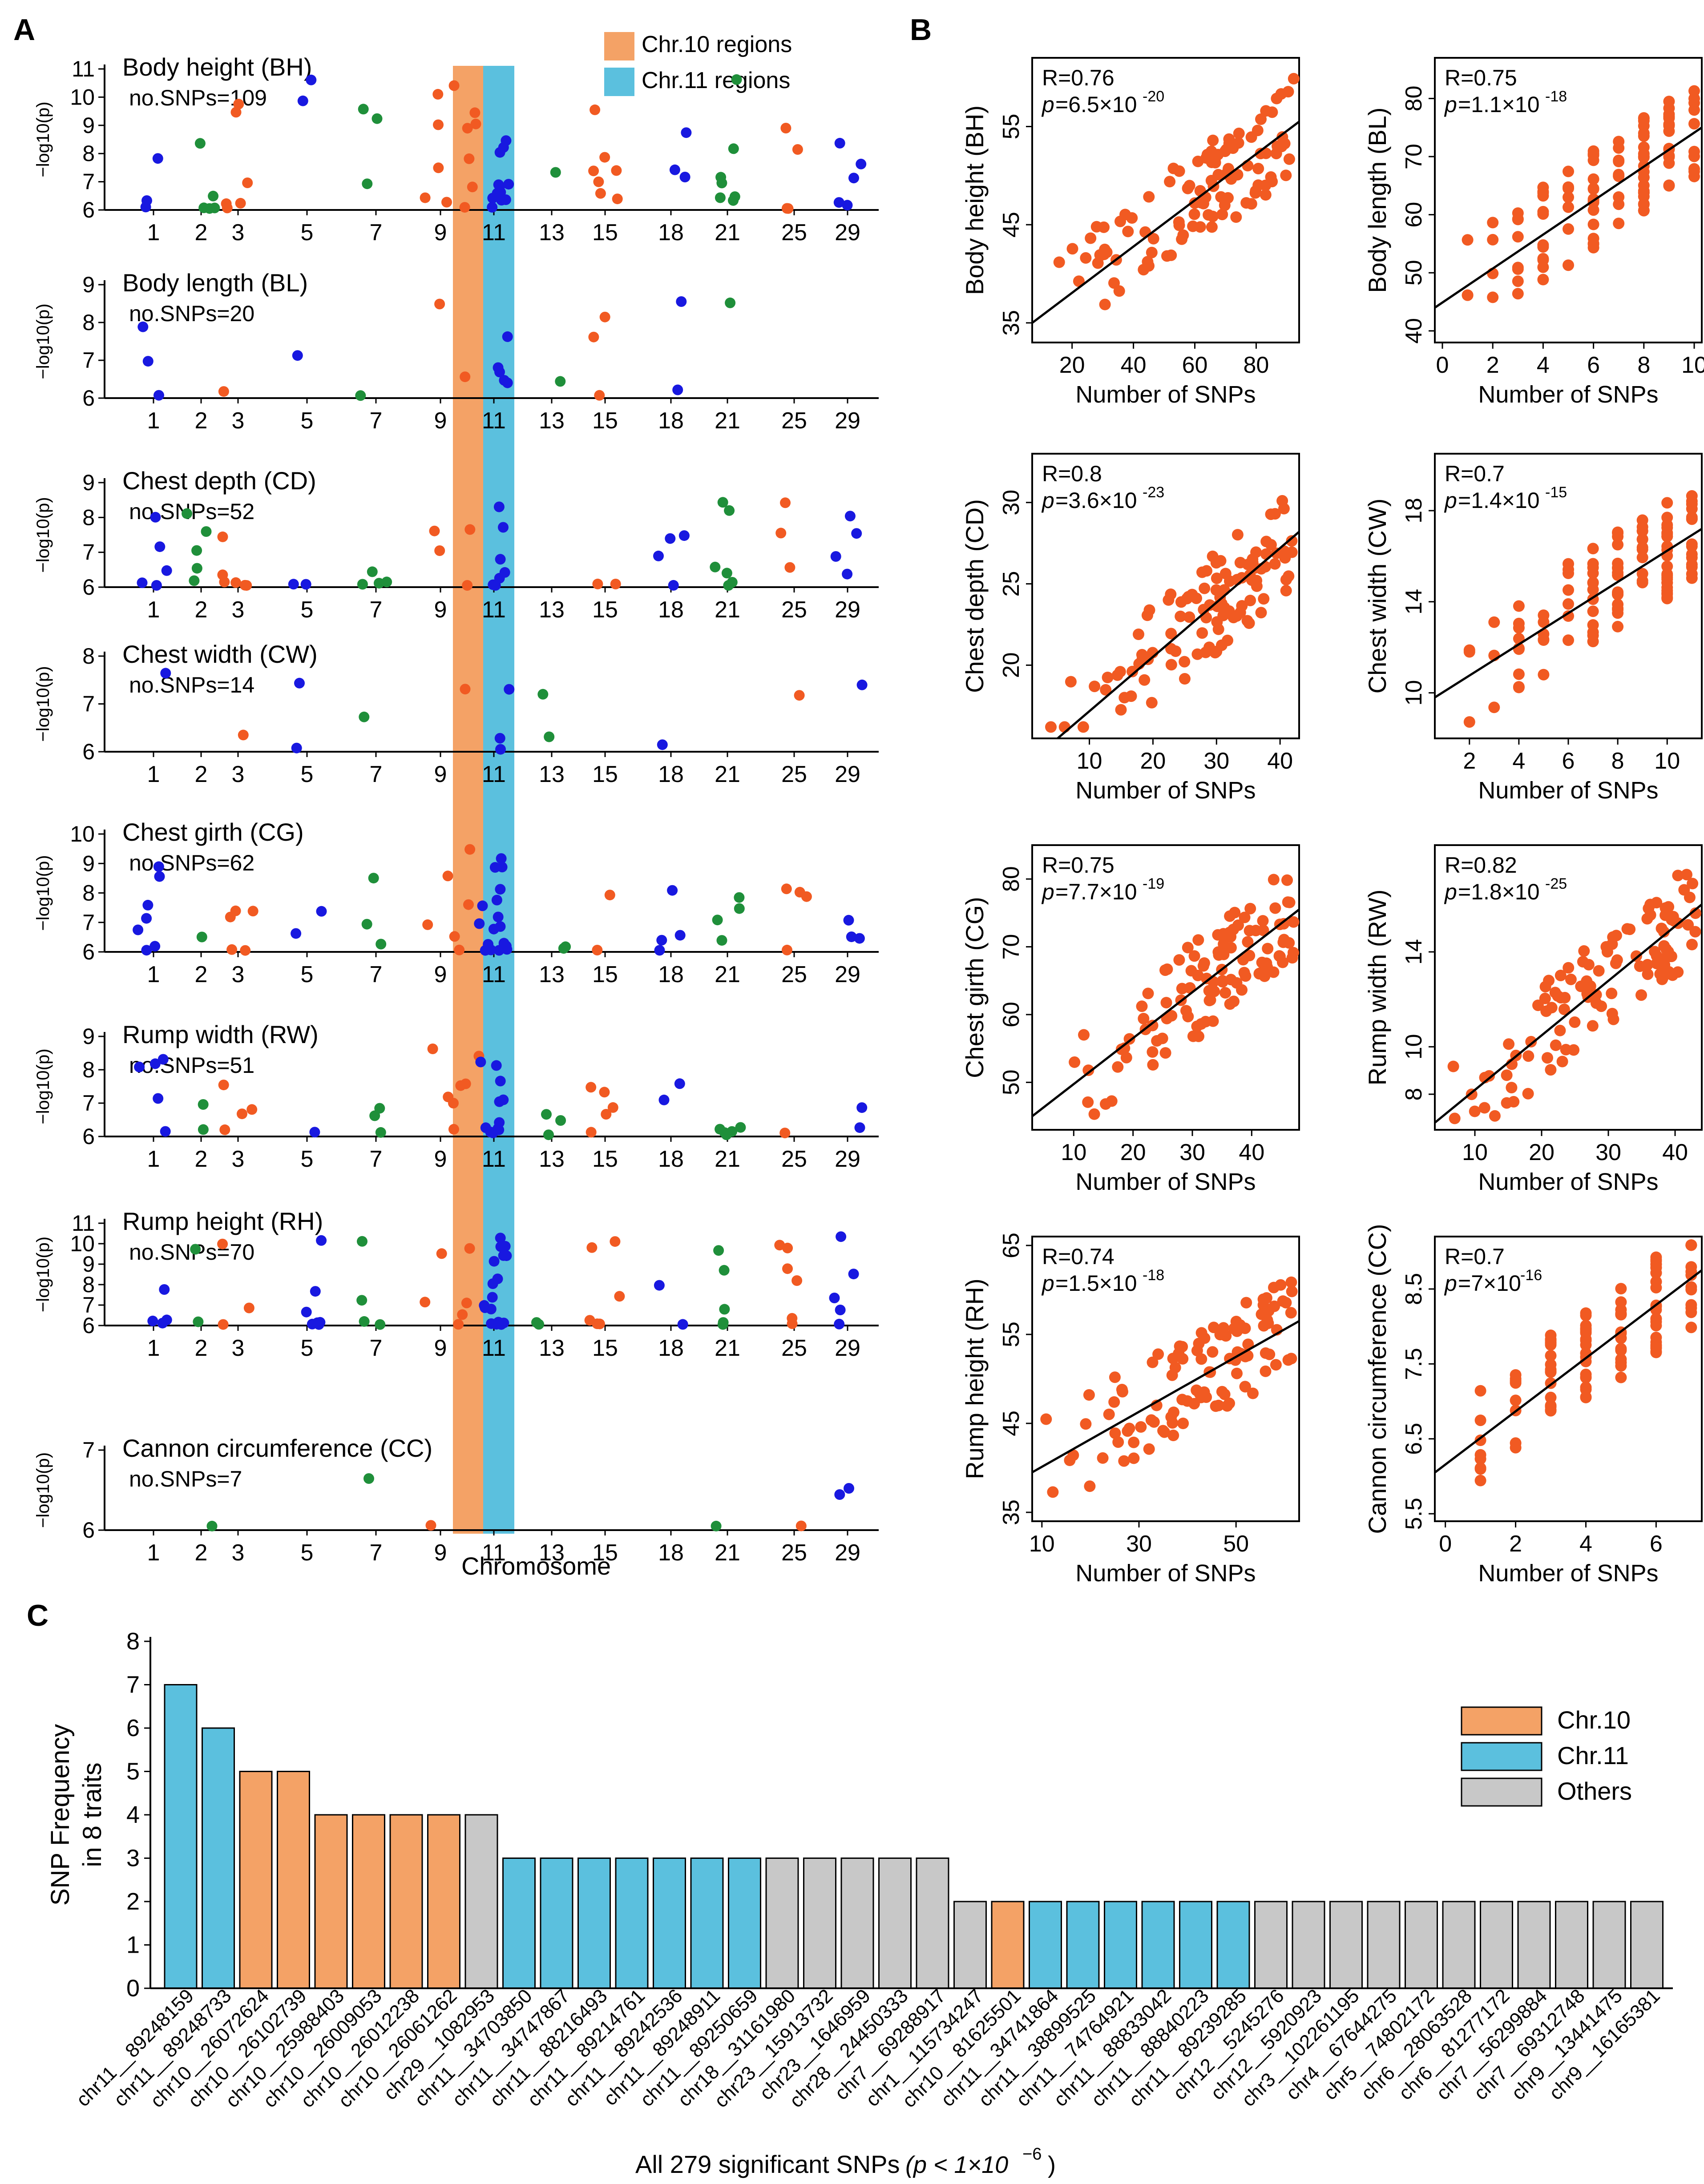  Describe the element at coordinates (494, 1553) in the screenshot. I see `chromosome-tick-label: 11` at that location.